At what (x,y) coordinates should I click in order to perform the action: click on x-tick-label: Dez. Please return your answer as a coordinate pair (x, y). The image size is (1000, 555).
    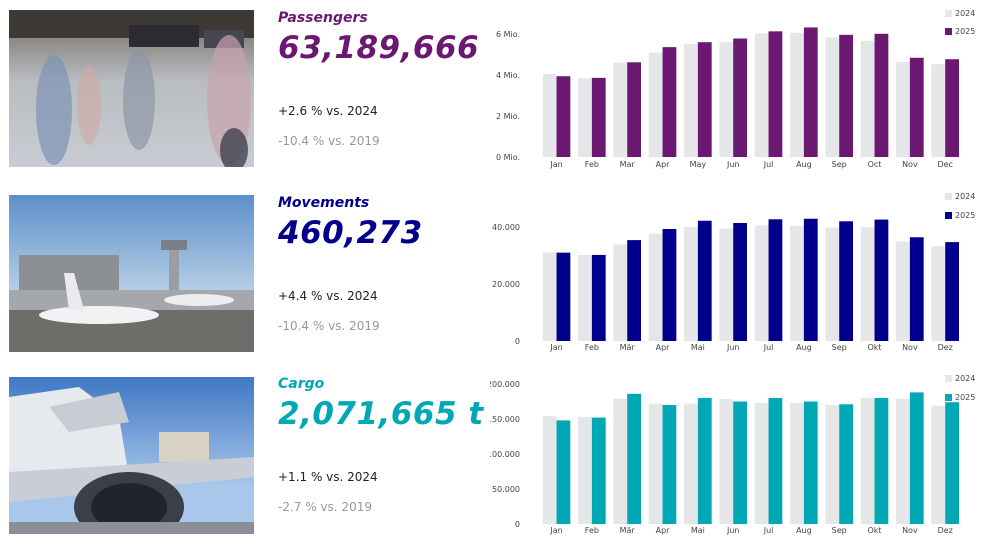
    Looking at the image, I should click on (945, 530).